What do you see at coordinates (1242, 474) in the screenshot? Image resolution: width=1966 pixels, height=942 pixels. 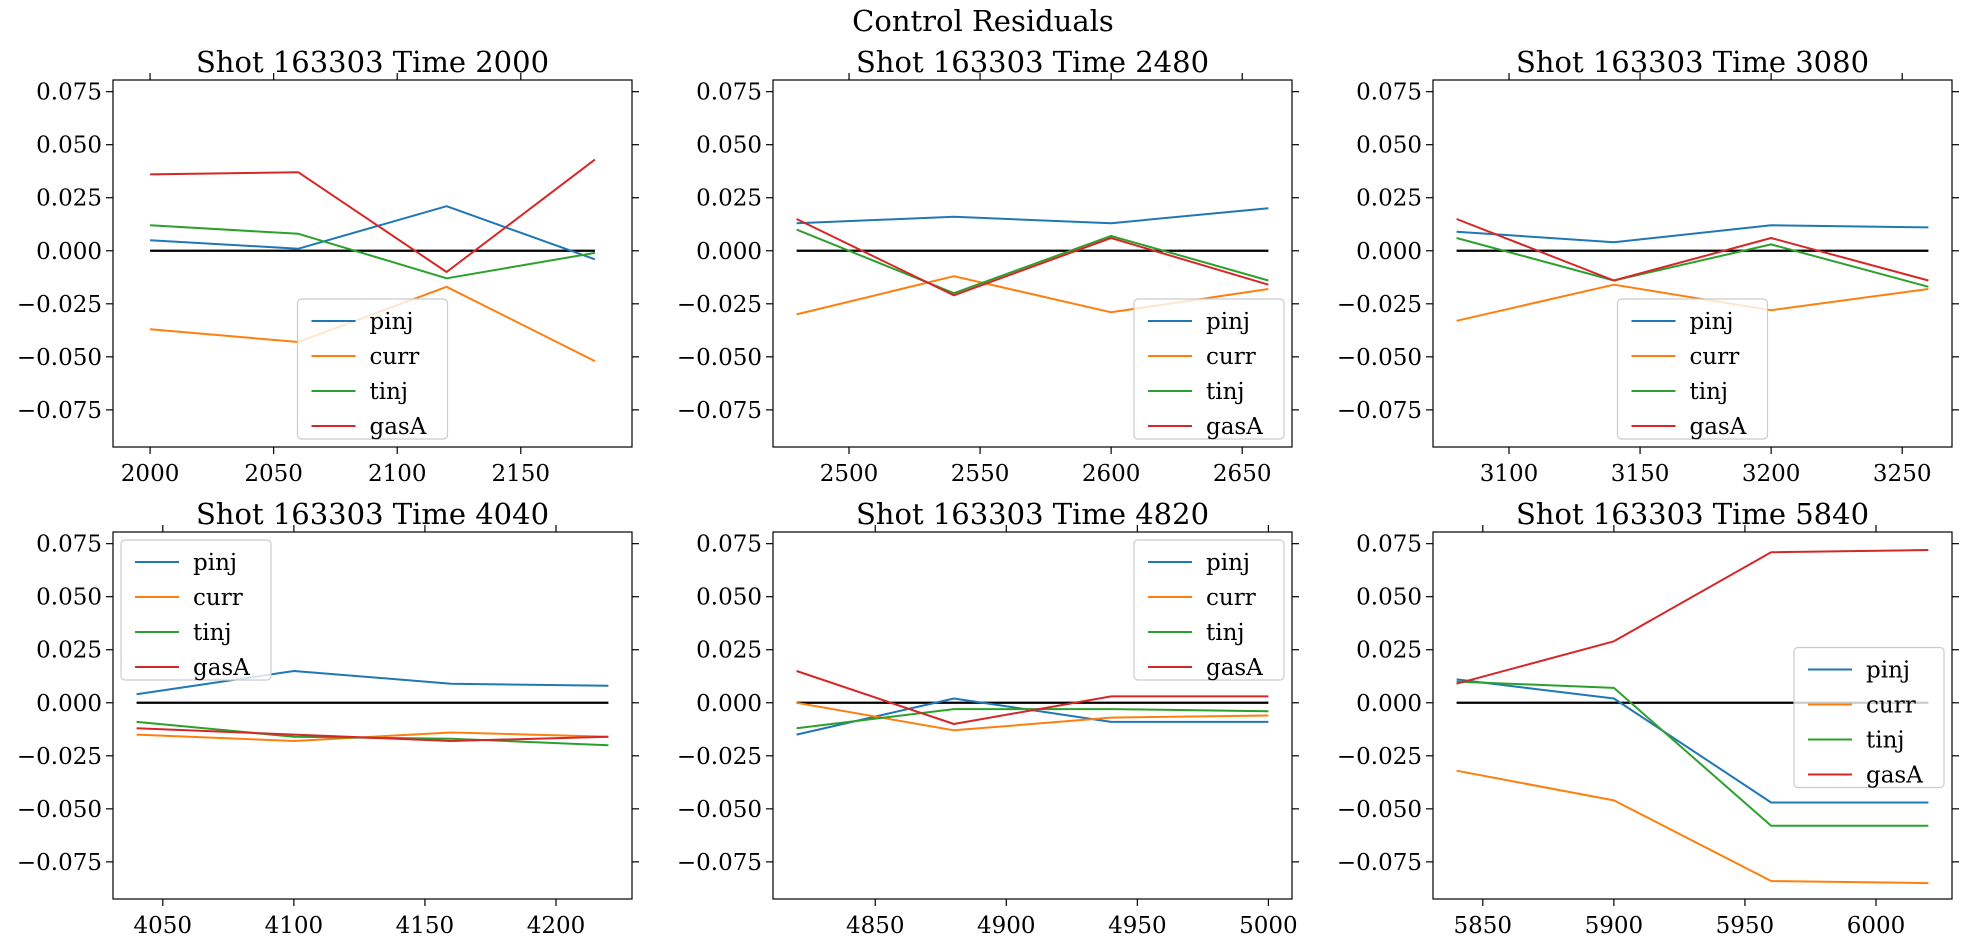 I see `x-tick-label: 2650` at bounding box center [1242, 474].